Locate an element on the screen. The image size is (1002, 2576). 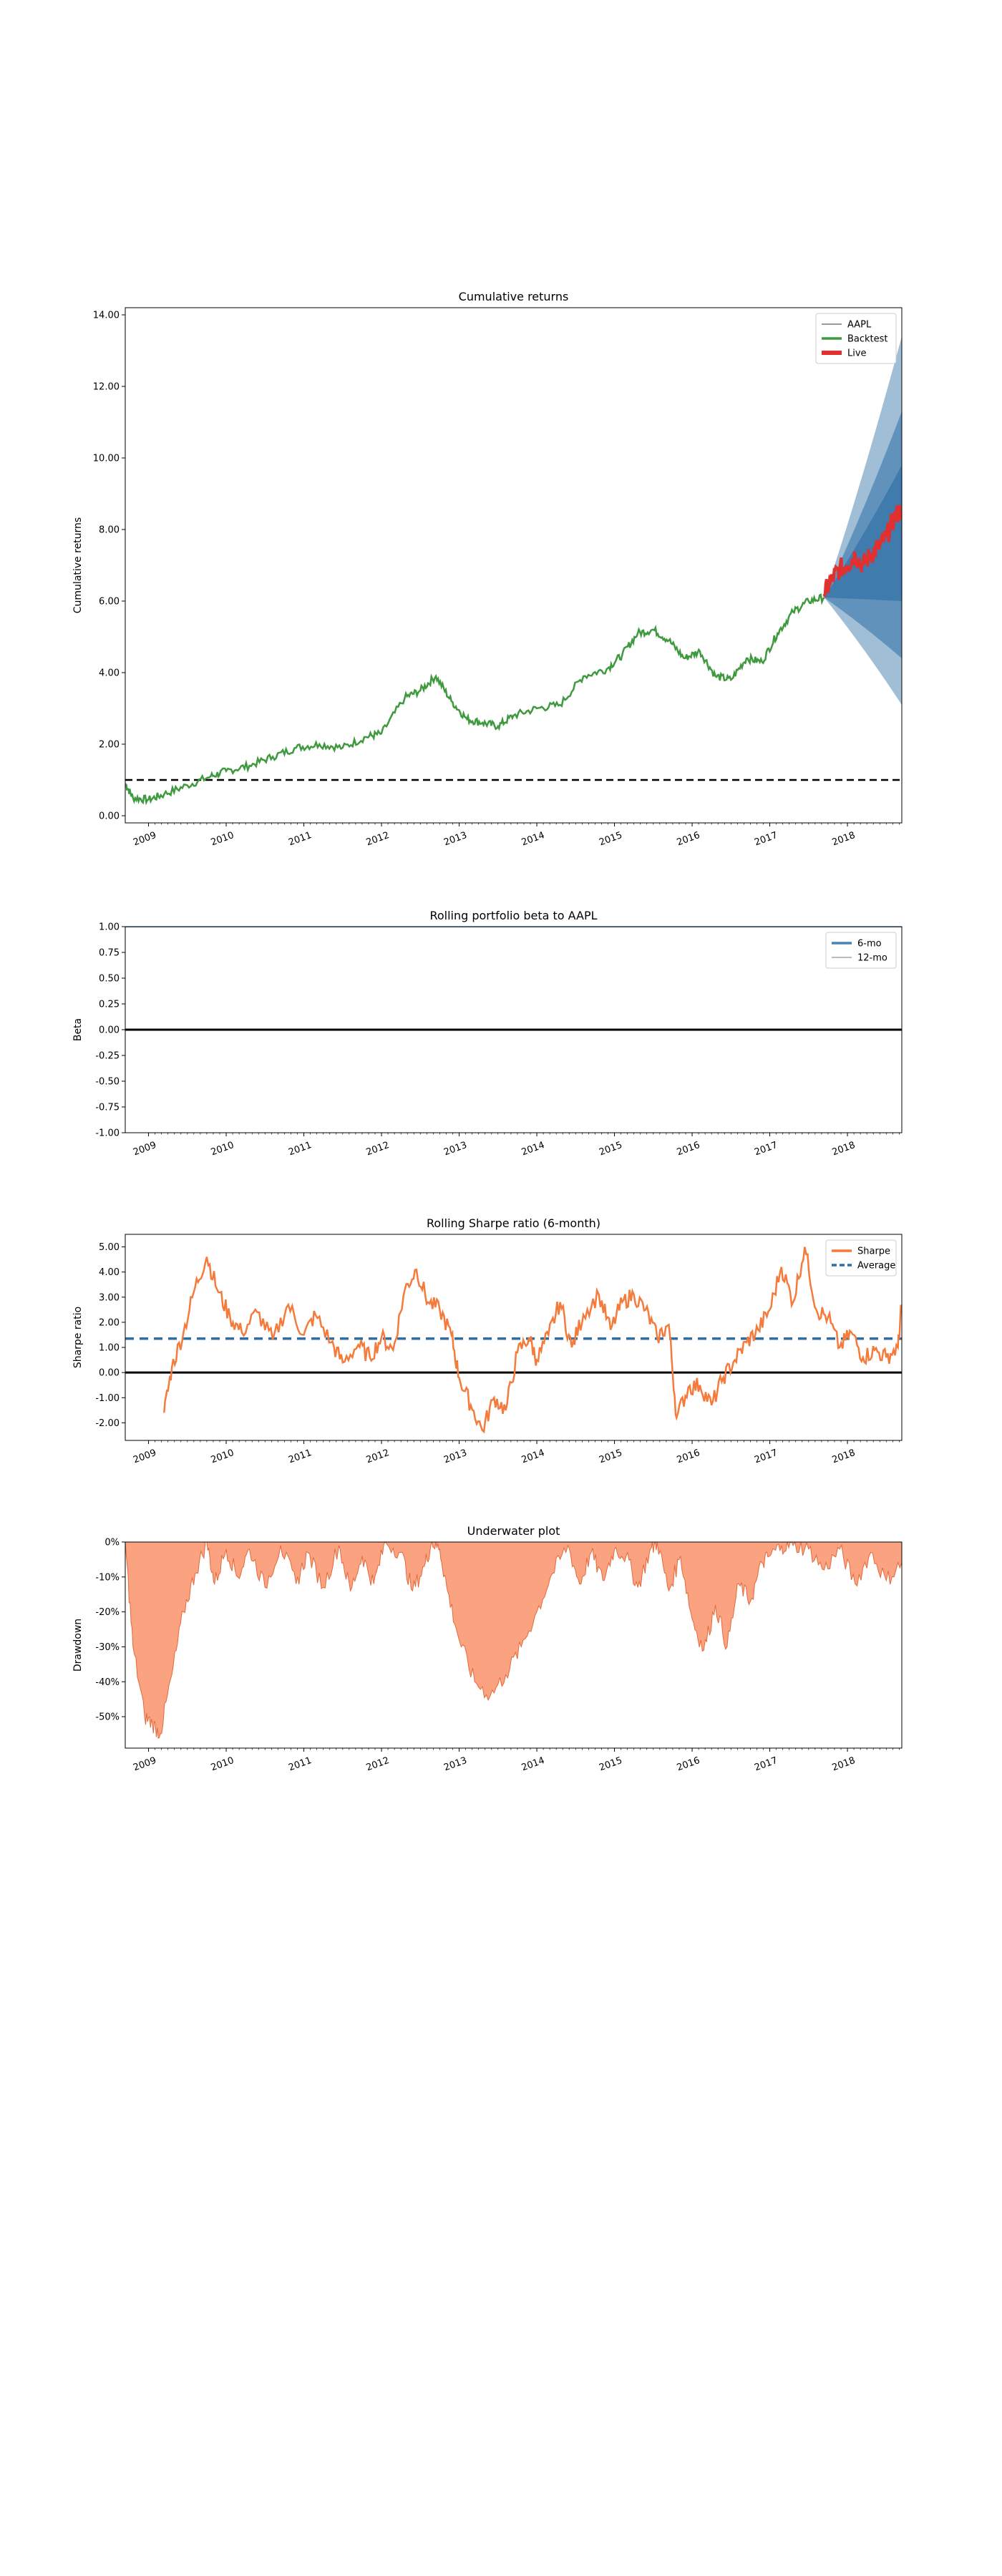
y-tick-label: 0.75 is located at coordinates (110, 953).